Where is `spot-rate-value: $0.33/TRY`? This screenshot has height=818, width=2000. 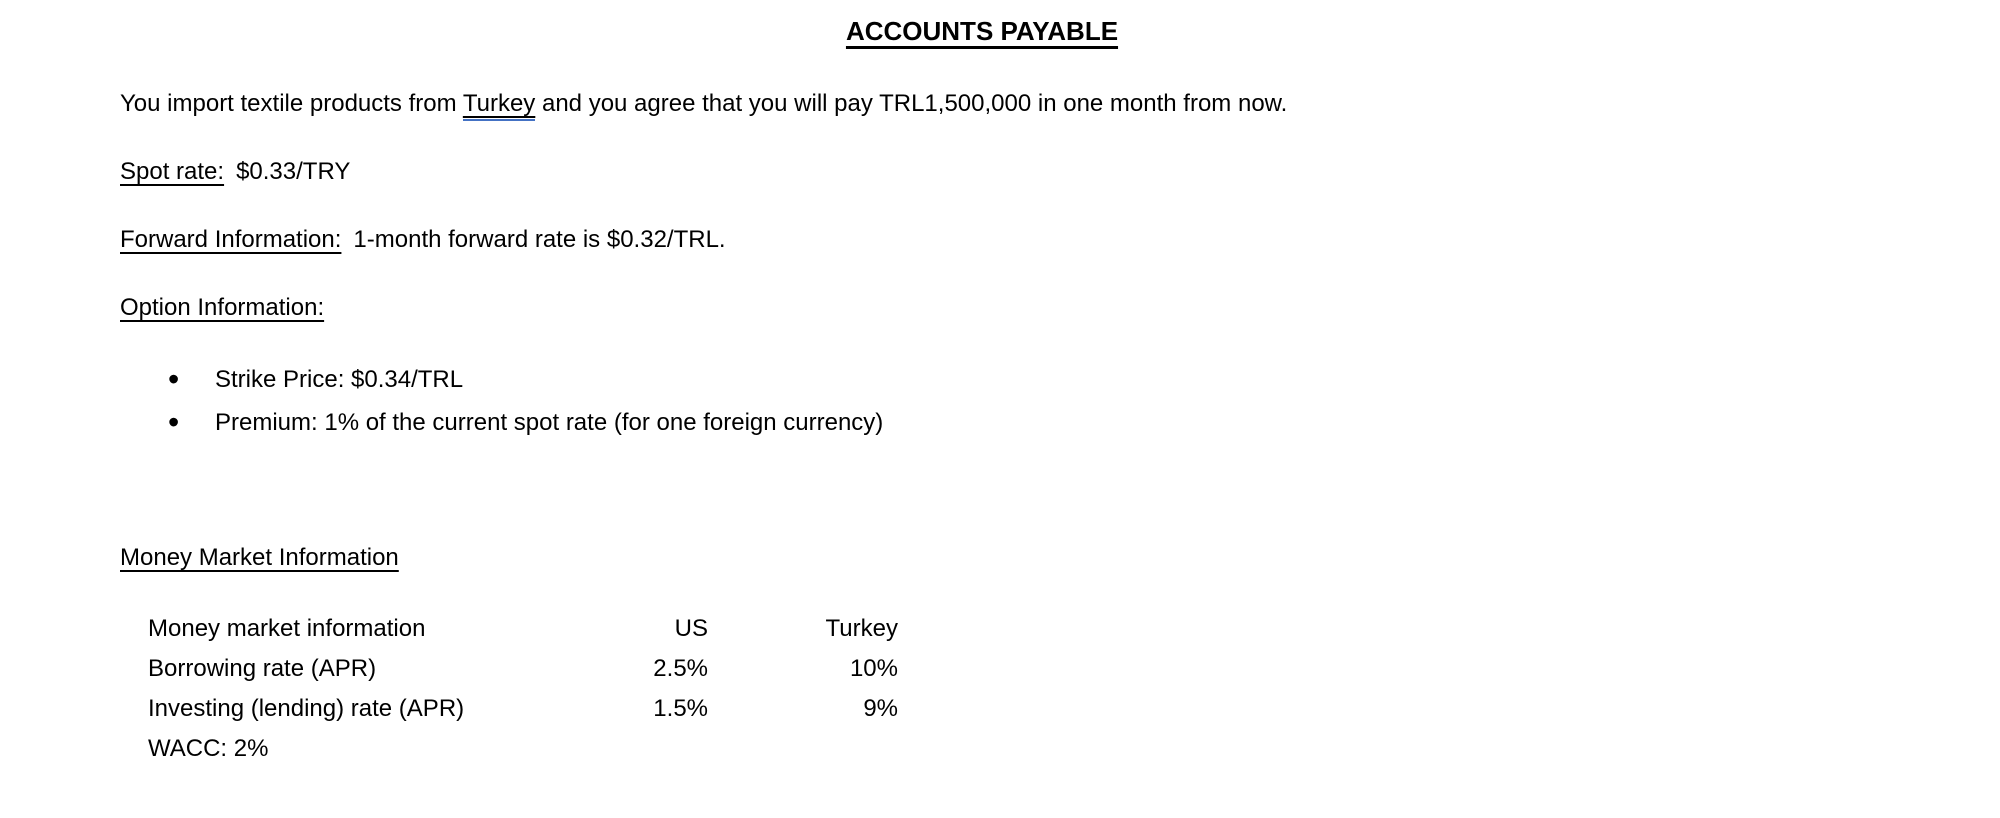
spot-rate-value: $0.33/TRY is located at coordinates (293, 171).